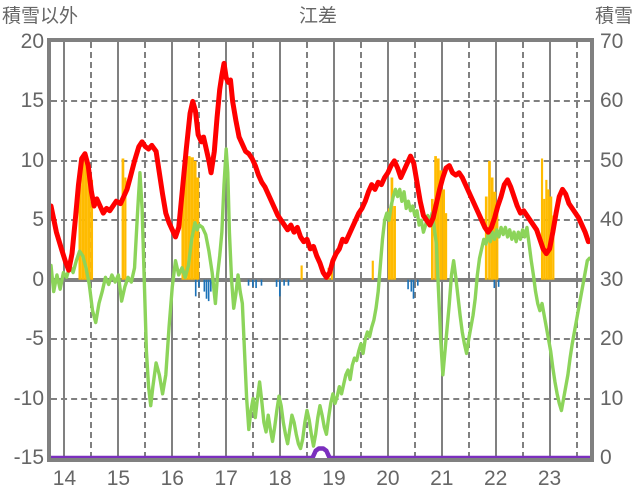 Image resolution: width=636 pixels, height=501 pixels. What do you see at coordinates (495, 478) in the screenshot?
I see `x-tick-22: 22` at bounding box center [495, 478].